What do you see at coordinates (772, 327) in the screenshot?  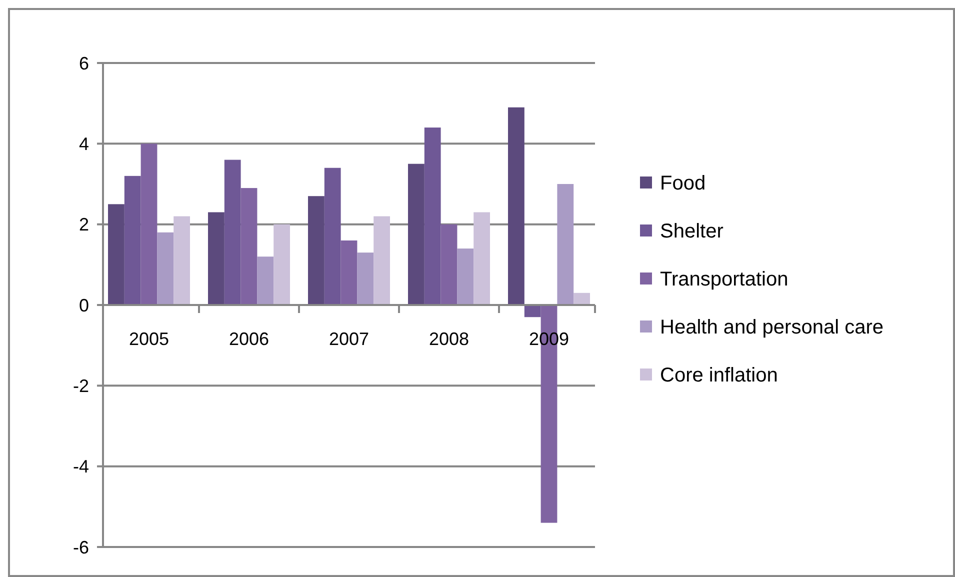 I see `legend-label: Health and personal care` at bounding box center [772, 327].